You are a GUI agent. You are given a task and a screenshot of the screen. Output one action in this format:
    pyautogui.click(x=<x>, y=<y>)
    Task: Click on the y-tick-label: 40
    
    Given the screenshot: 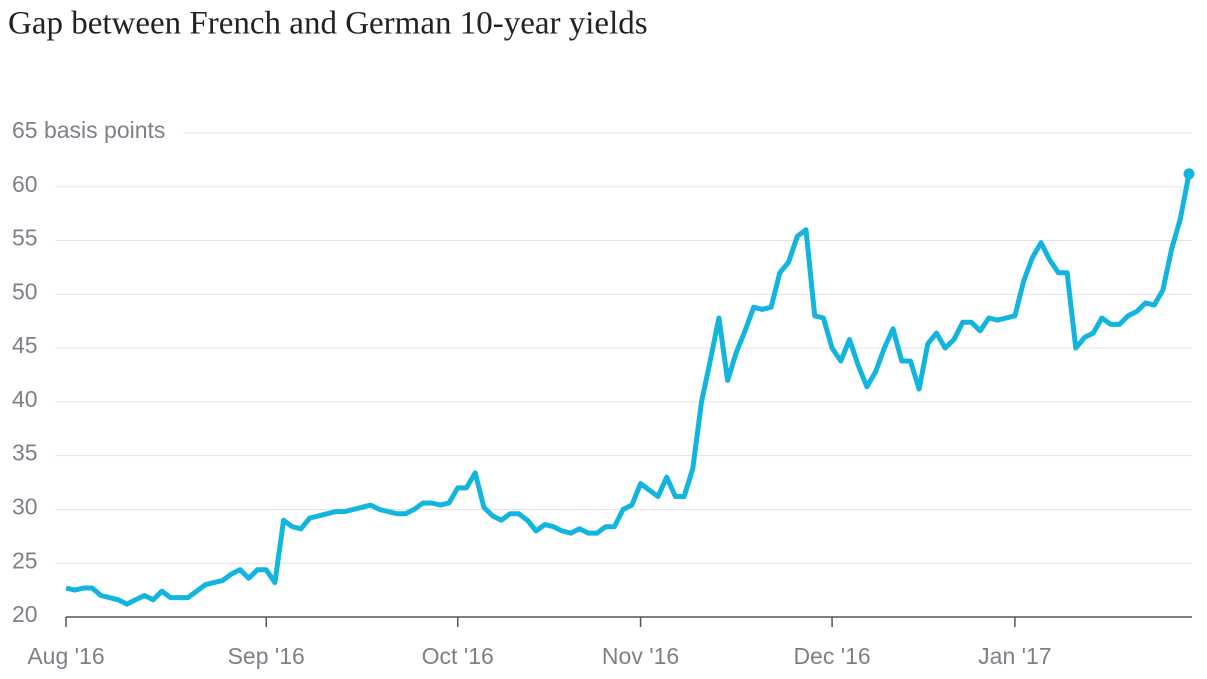 What is the action you would take?
    pyautogui.click(x=25, y=399)
    